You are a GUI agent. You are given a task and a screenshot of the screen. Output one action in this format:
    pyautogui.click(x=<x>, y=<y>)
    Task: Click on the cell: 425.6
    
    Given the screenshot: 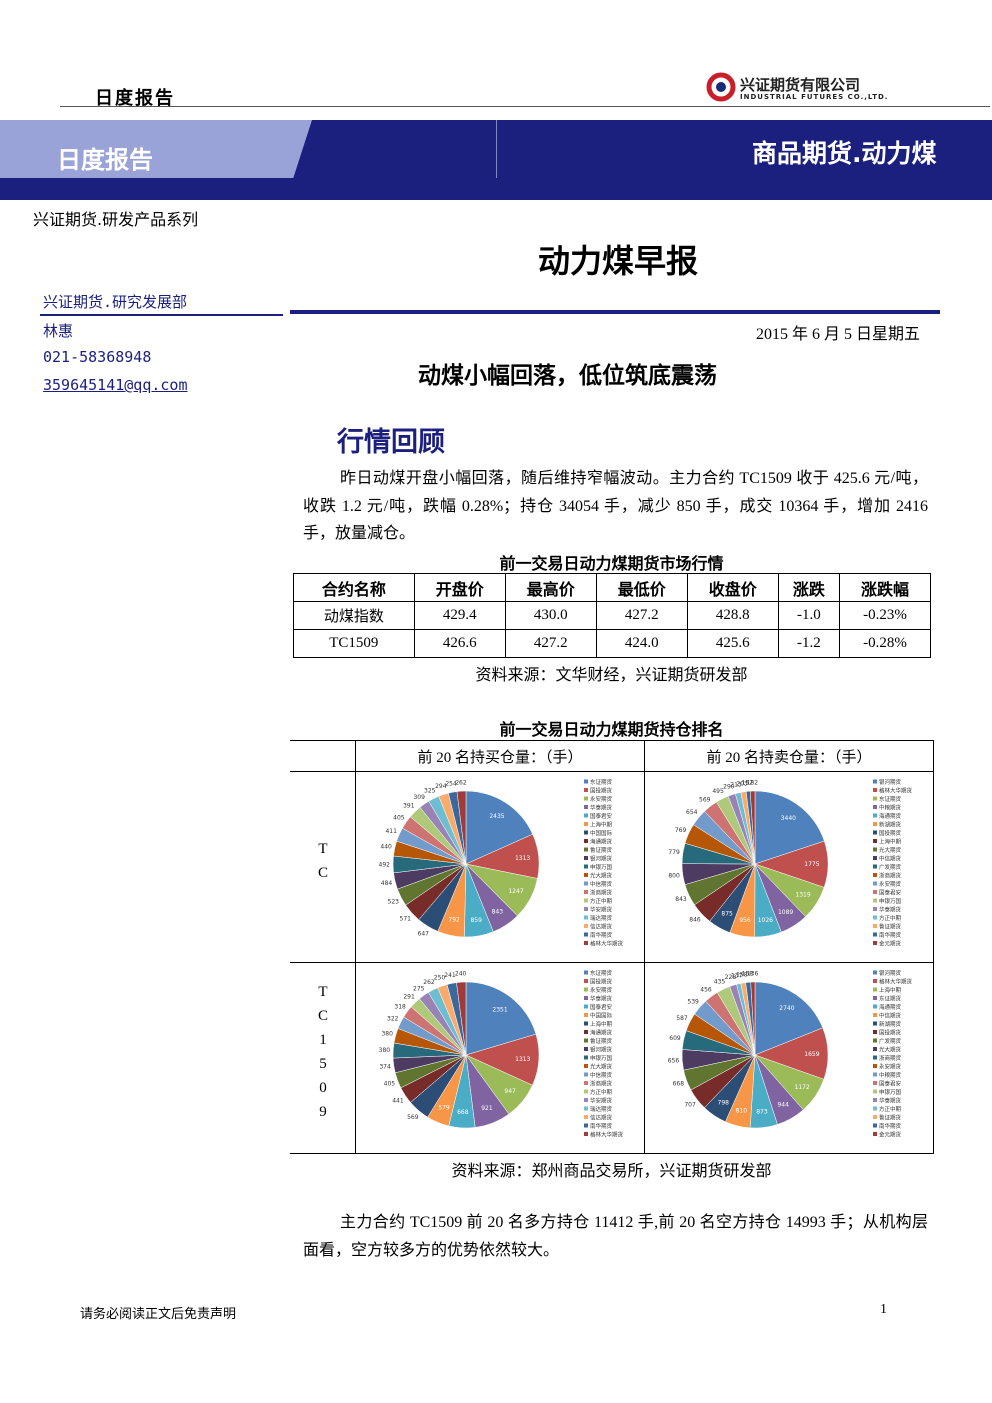 What is the action you would take?
    pyautogui.click(x=732, y=643)
    